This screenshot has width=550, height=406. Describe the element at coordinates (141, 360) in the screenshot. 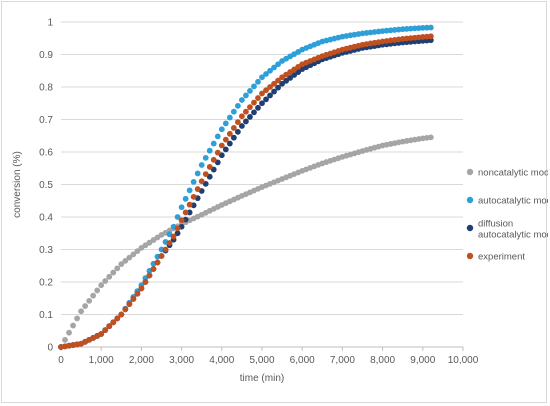

I see `x-tick-label: 2,000` at that location.